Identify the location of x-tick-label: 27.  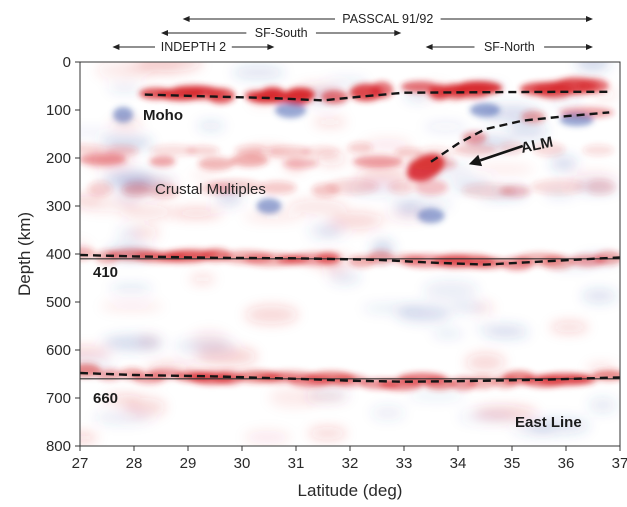
(80, 463).